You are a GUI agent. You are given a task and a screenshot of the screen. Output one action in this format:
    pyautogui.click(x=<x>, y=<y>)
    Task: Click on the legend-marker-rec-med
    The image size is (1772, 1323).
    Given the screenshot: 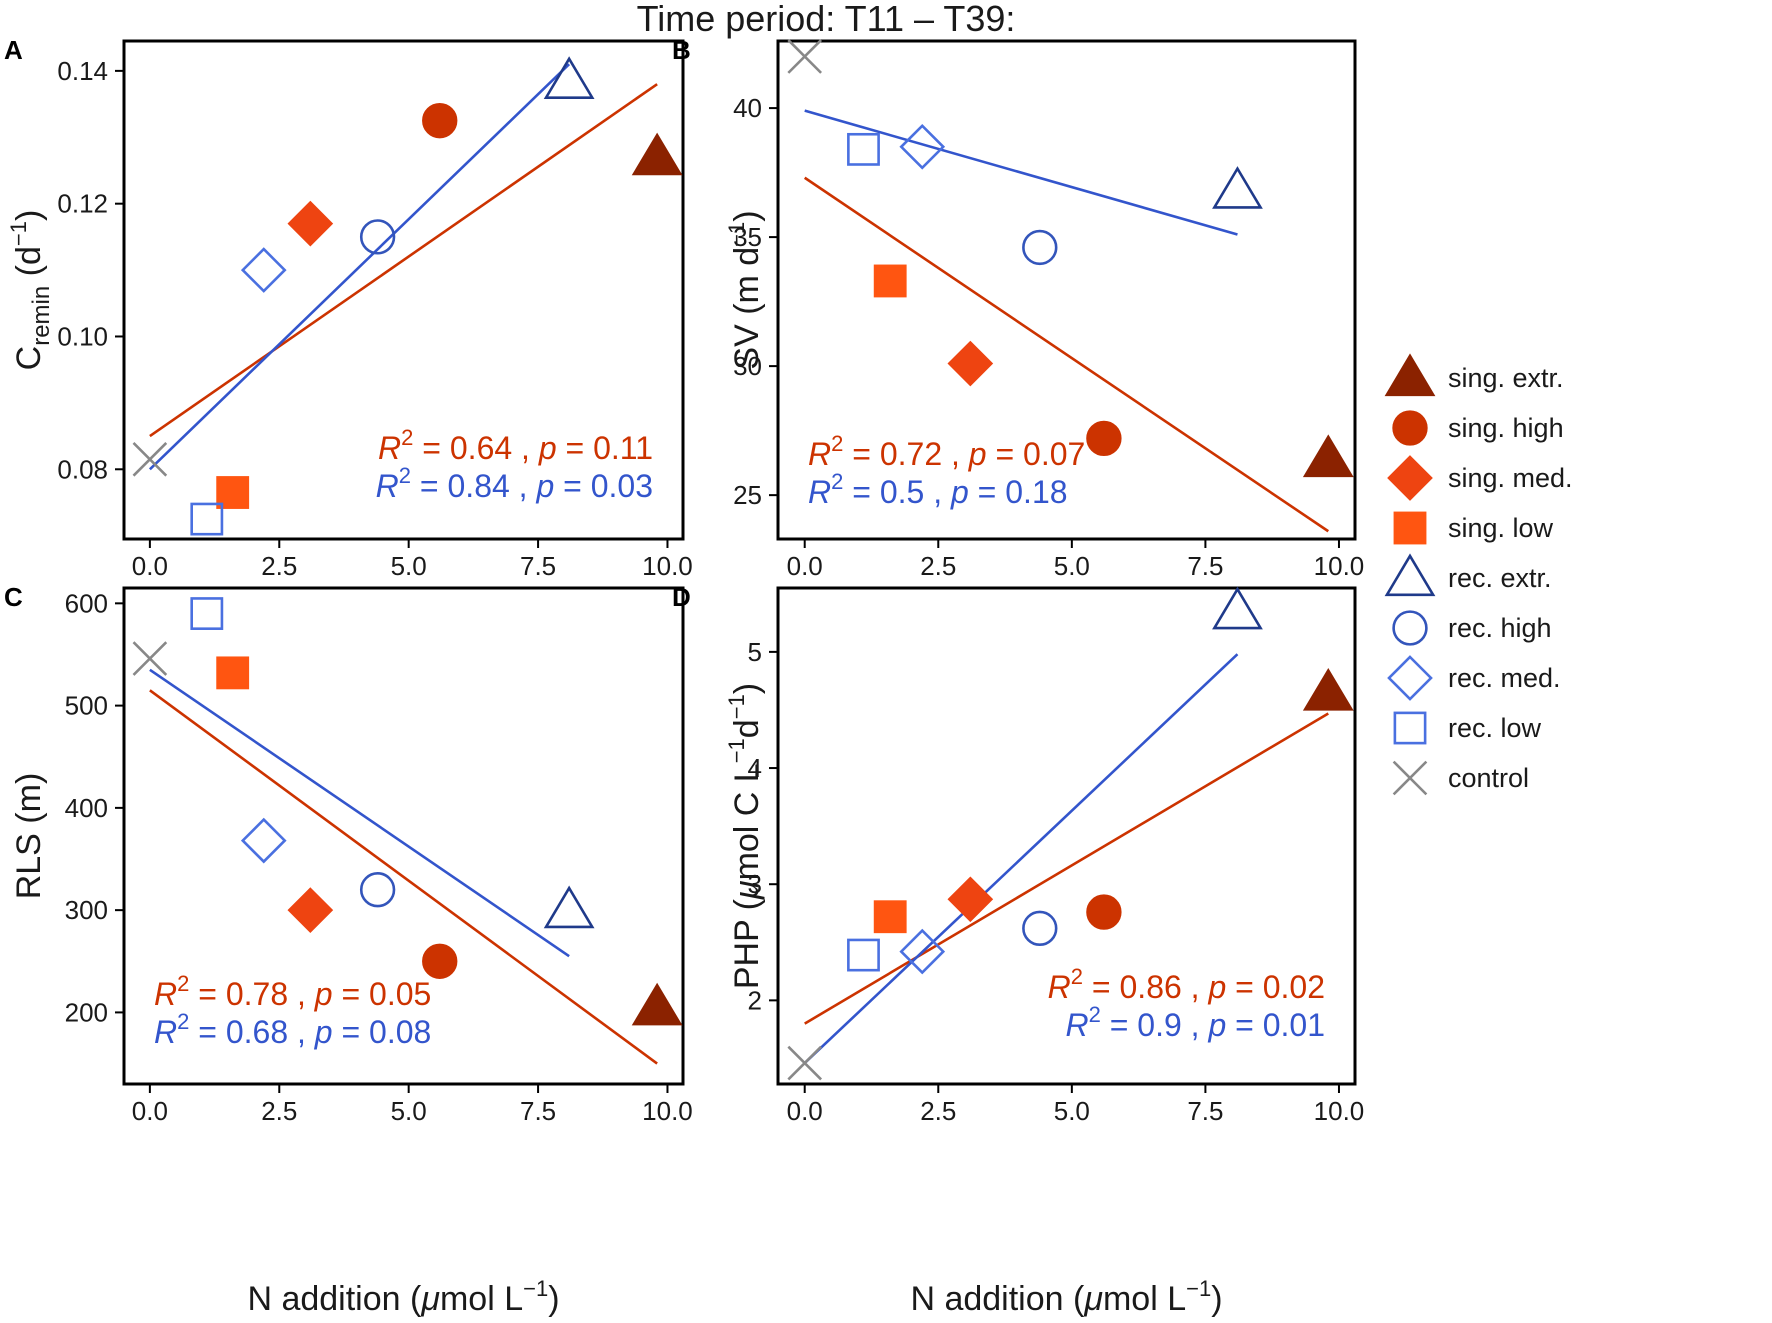 What is the action you would take?
    pyautogui.click(x=1410, y=678)
    